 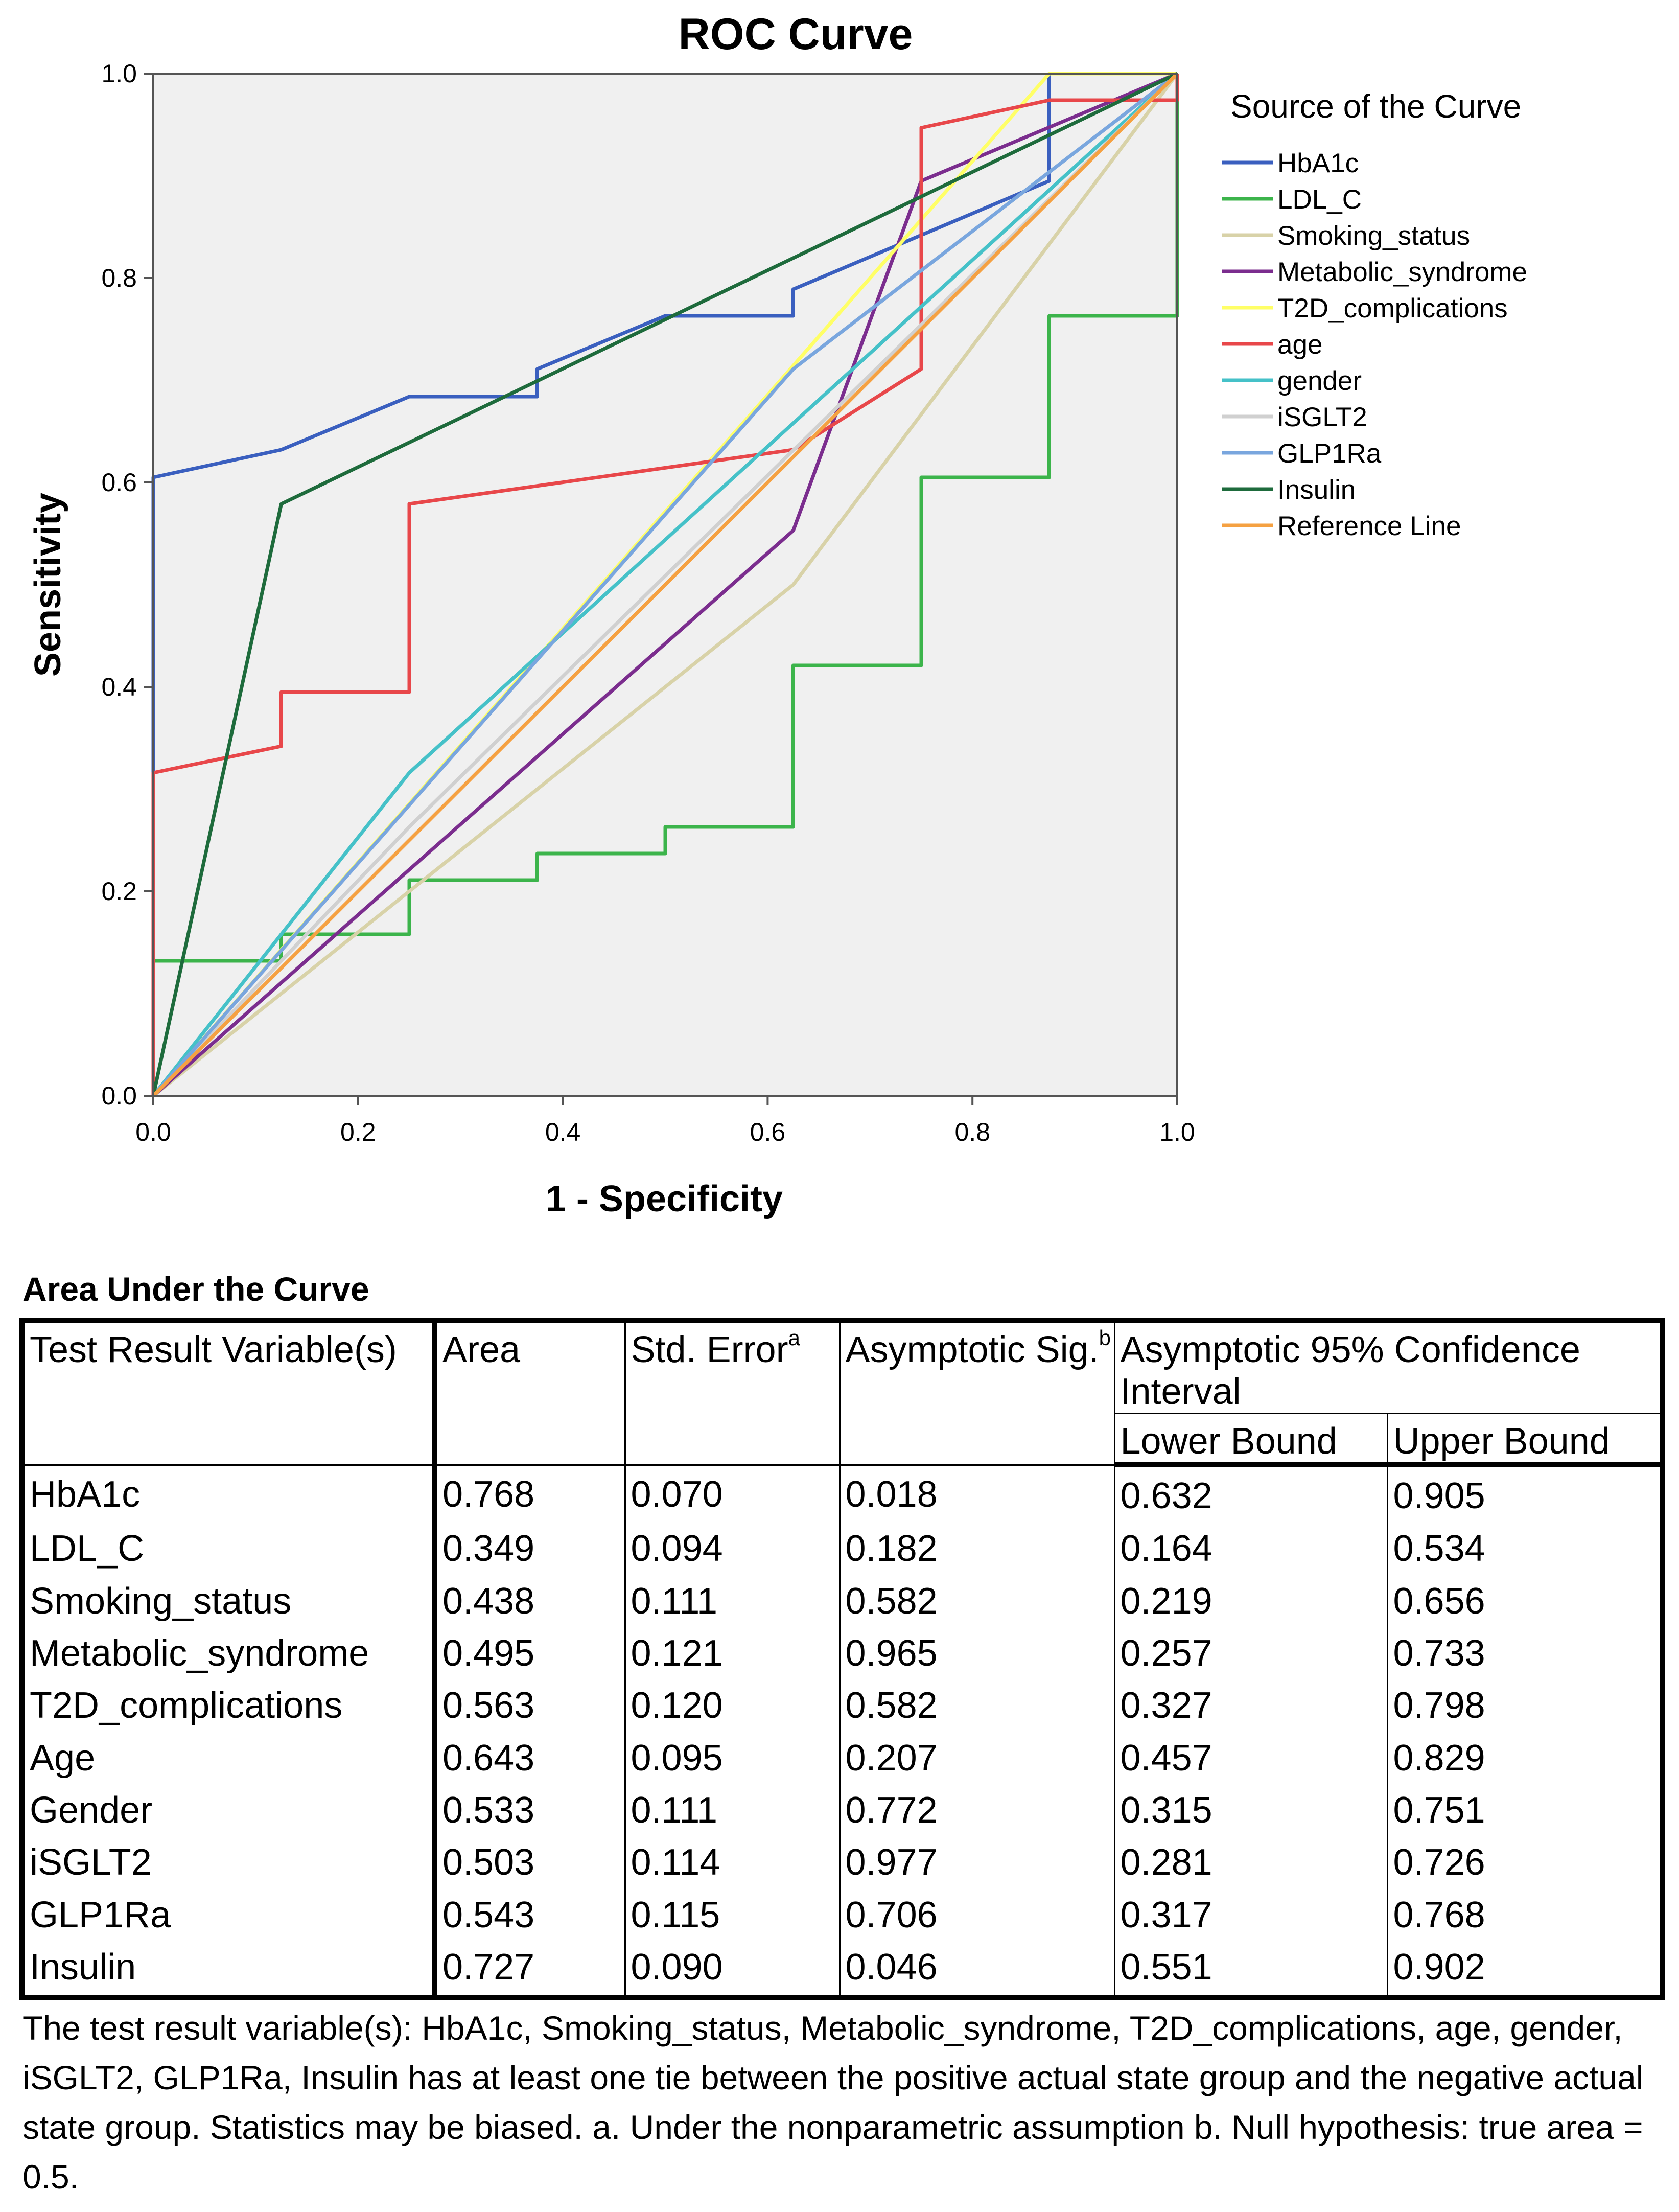 What do you see at coordinates (1322, 417) in the screenshot?
I see `legend-label: iSGLT2` at bounding box center [1322, 417].